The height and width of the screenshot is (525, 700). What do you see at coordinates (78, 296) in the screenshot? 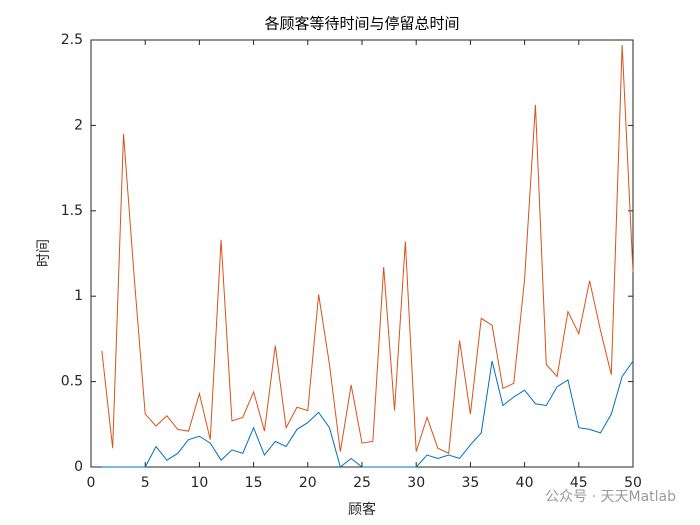
I see `y-tick-label: 1` at bounding box center [78, 296].